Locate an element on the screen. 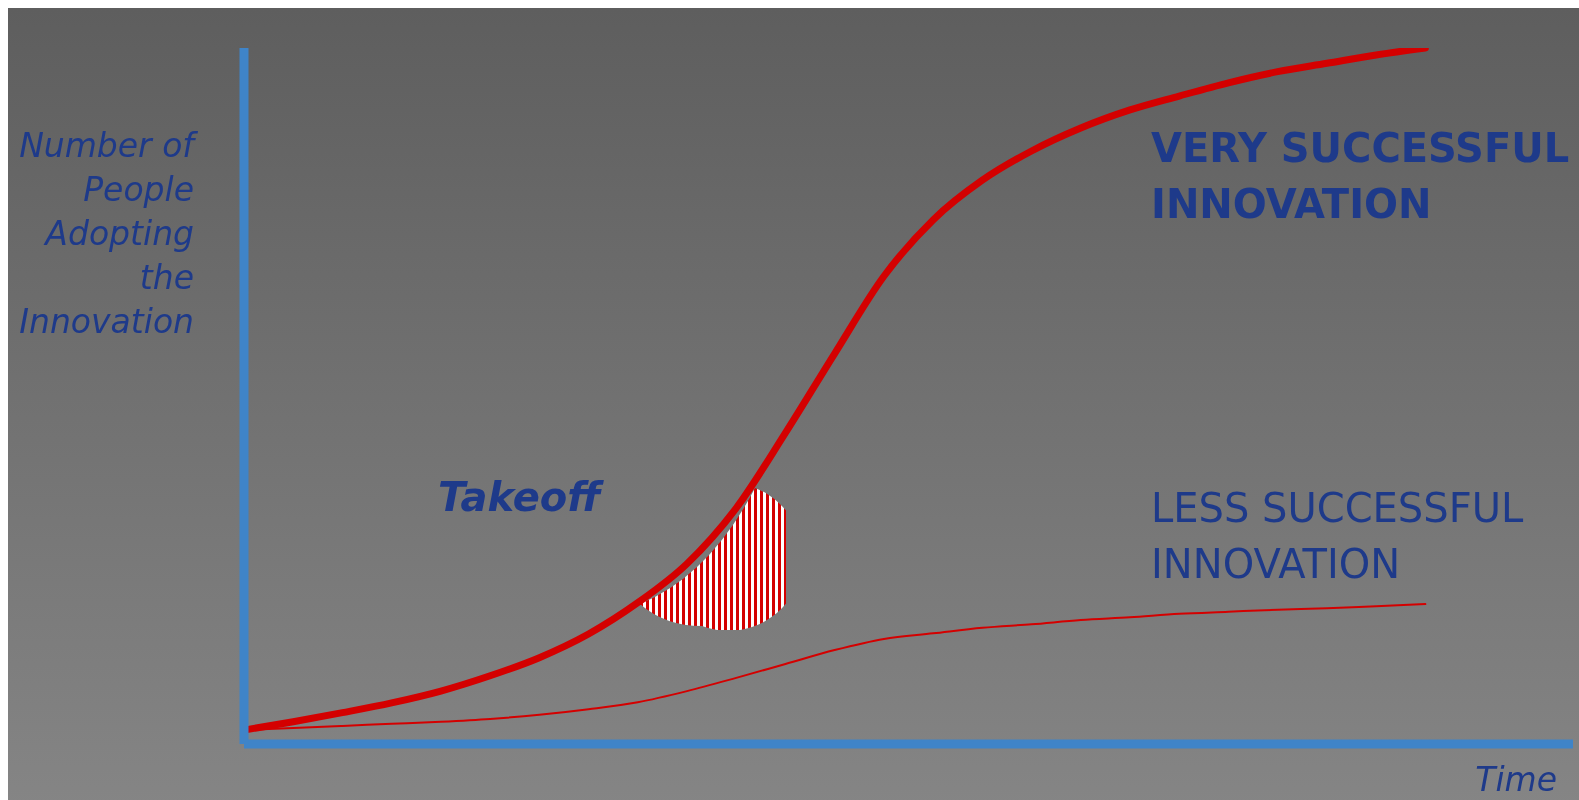 This screenshot has height=800, width=1579. x-axis-title: Time is located at coordinates (1516, 779).